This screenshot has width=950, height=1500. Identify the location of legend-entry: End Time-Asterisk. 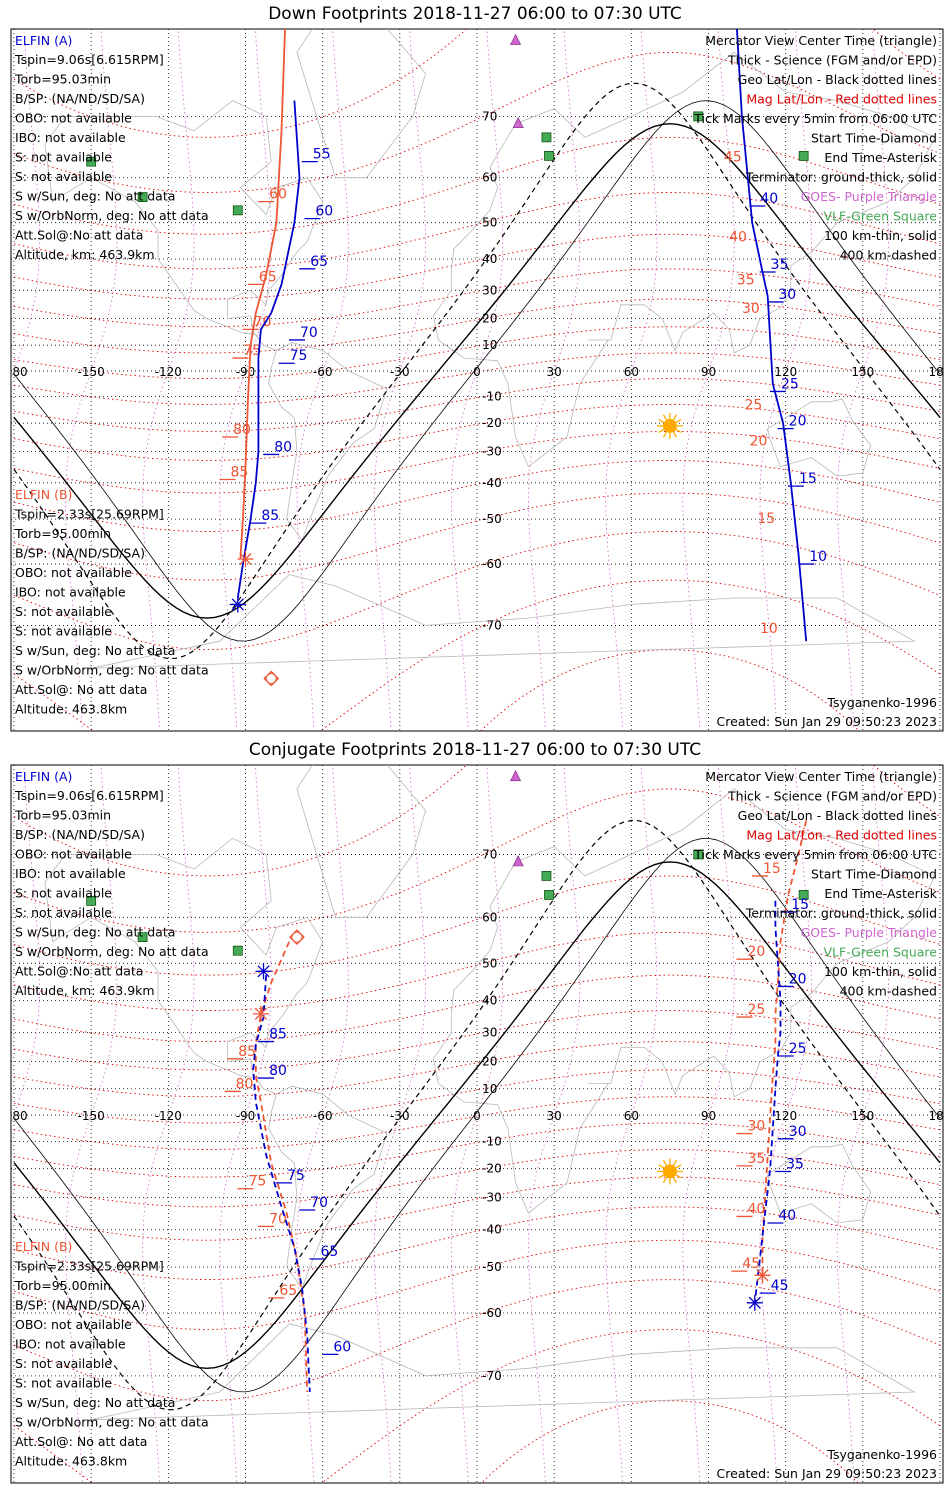
(880, 157).